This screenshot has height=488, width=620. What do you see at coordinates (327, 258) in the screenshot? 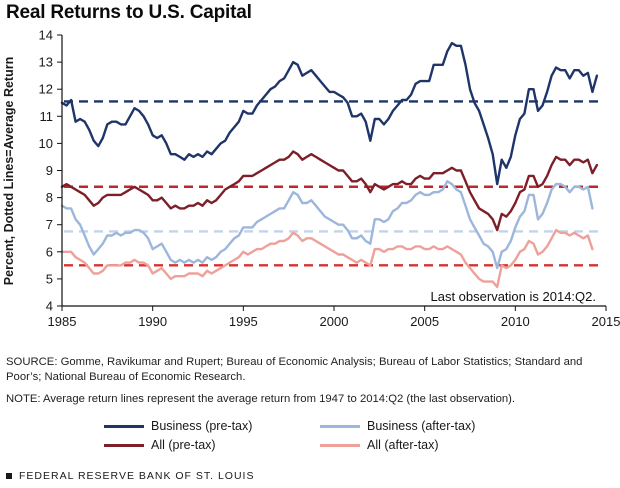
I see `series-line-all-after-tax` at bounding box center [327, 258].